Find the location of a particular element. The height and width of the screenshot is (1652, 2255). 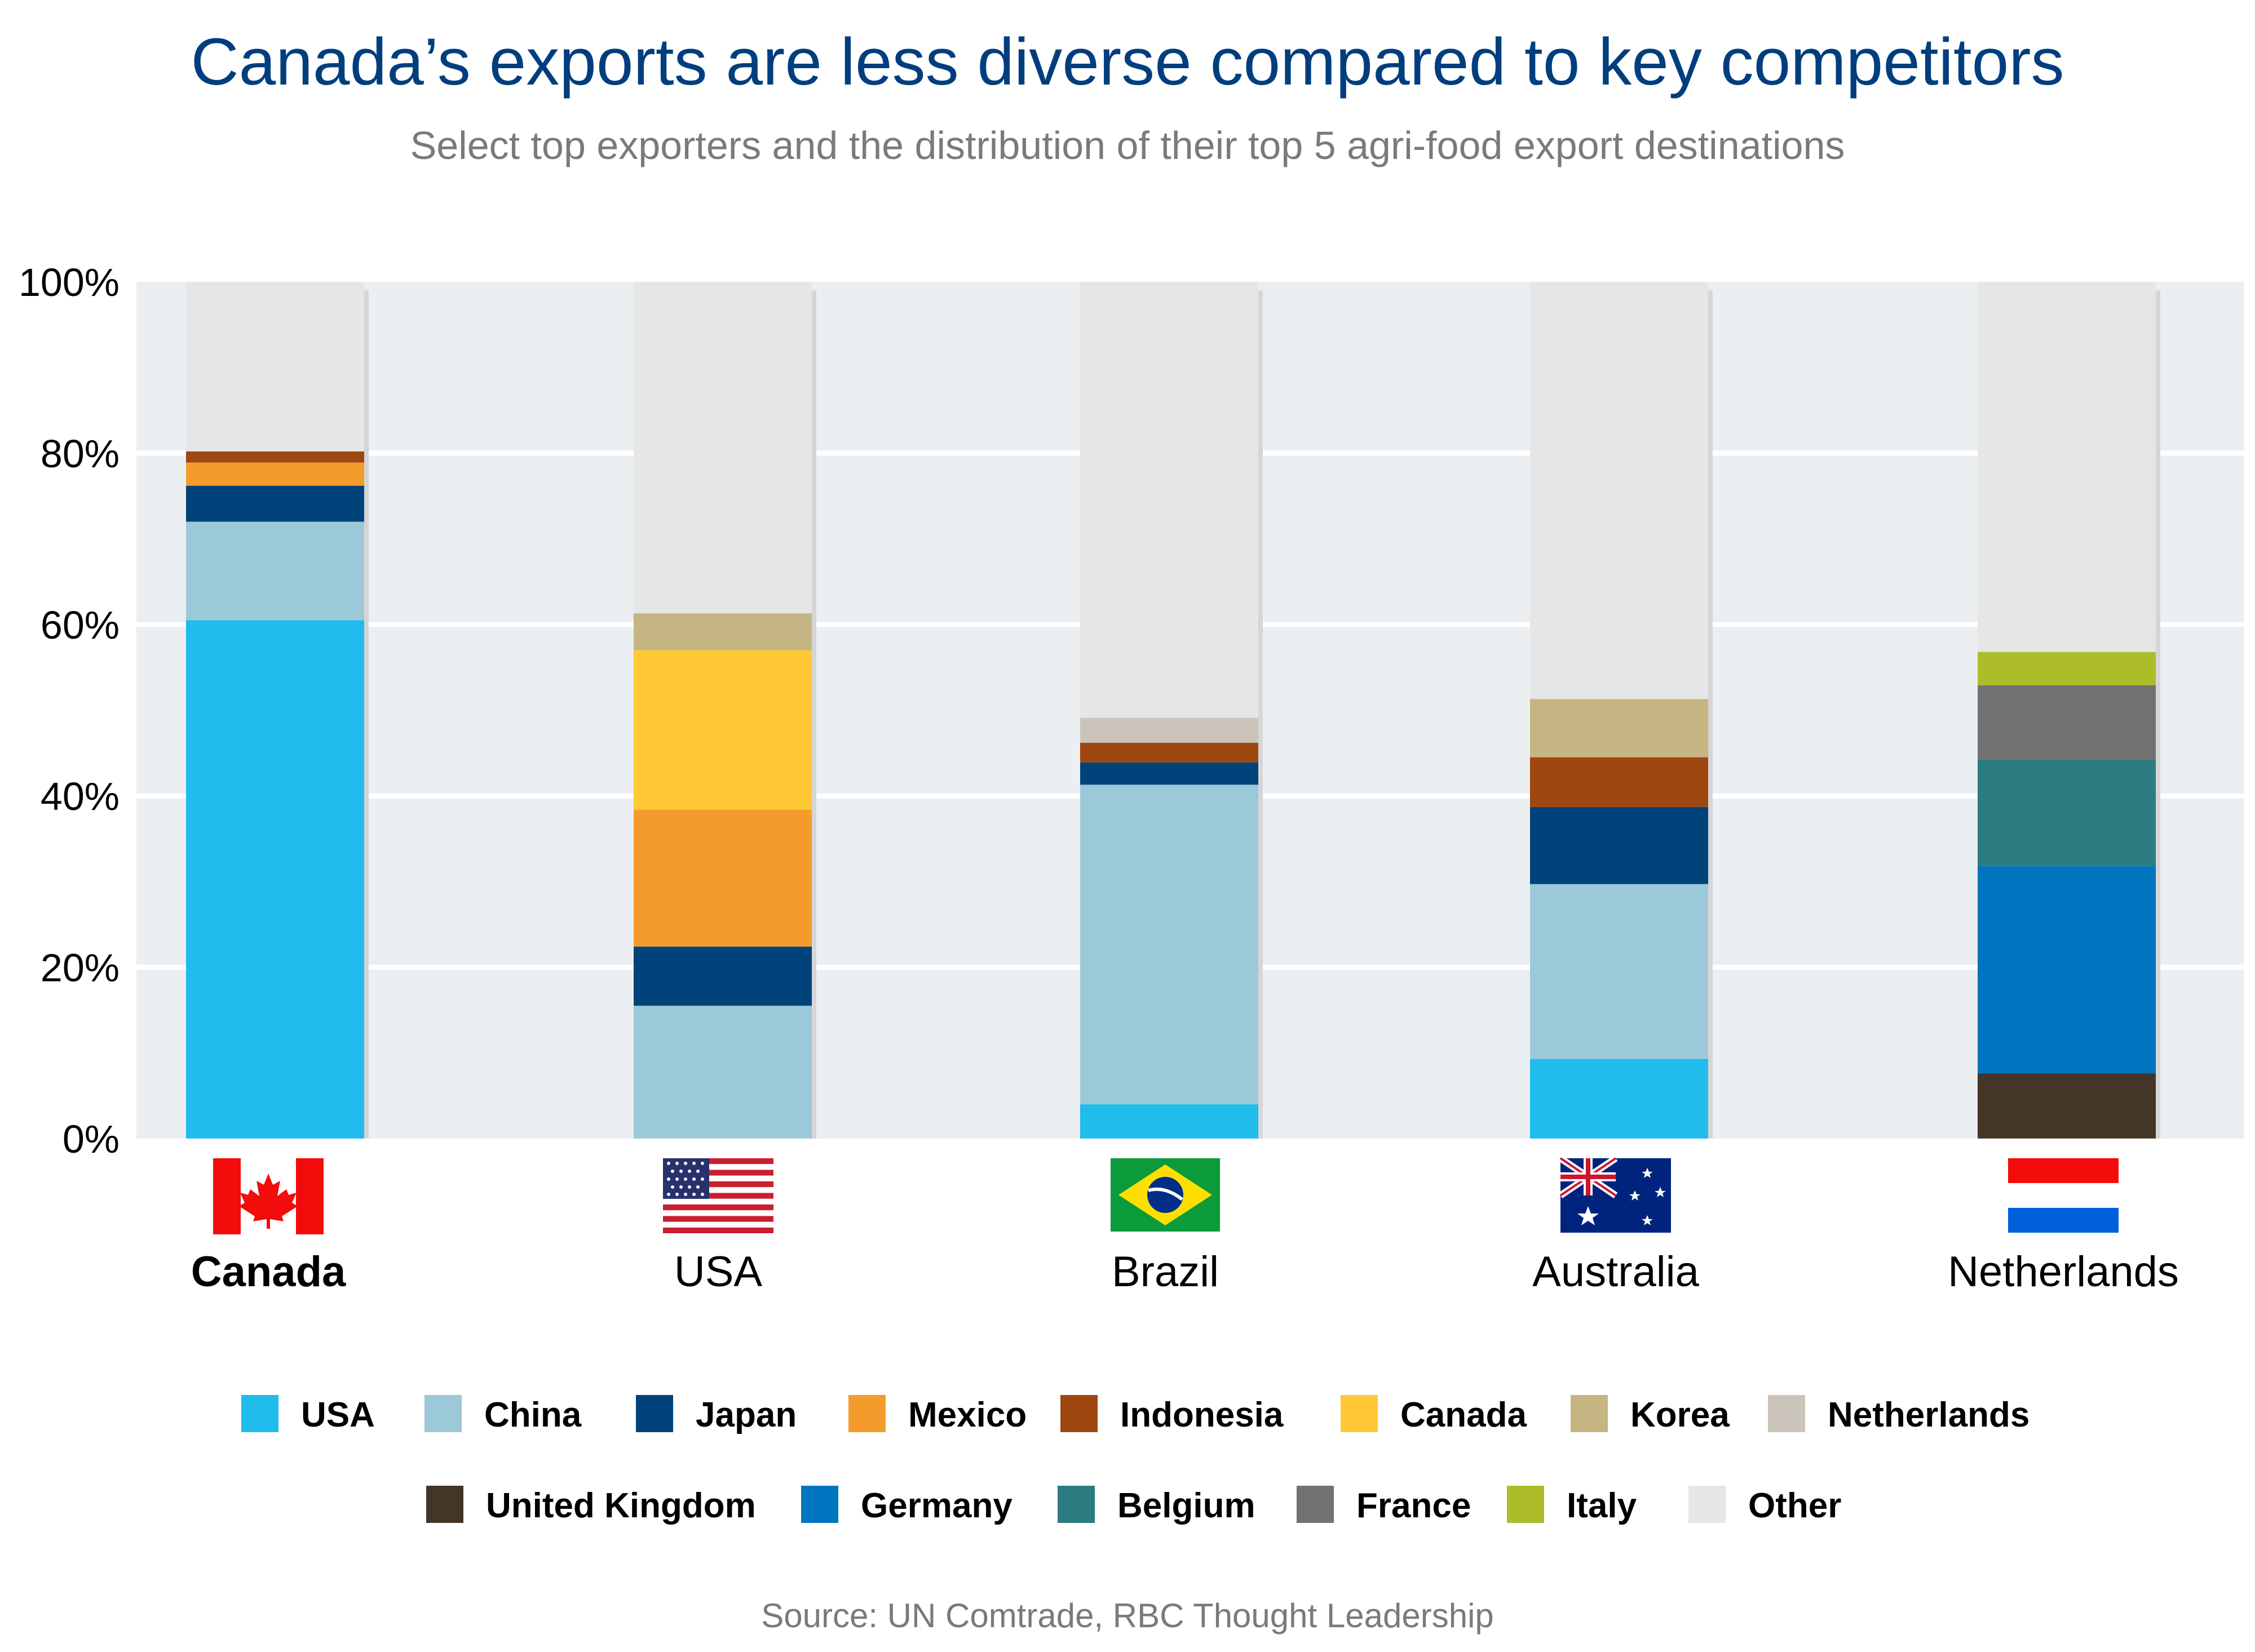

brazil-flag-icon is located at coordinates (1165, 1195).